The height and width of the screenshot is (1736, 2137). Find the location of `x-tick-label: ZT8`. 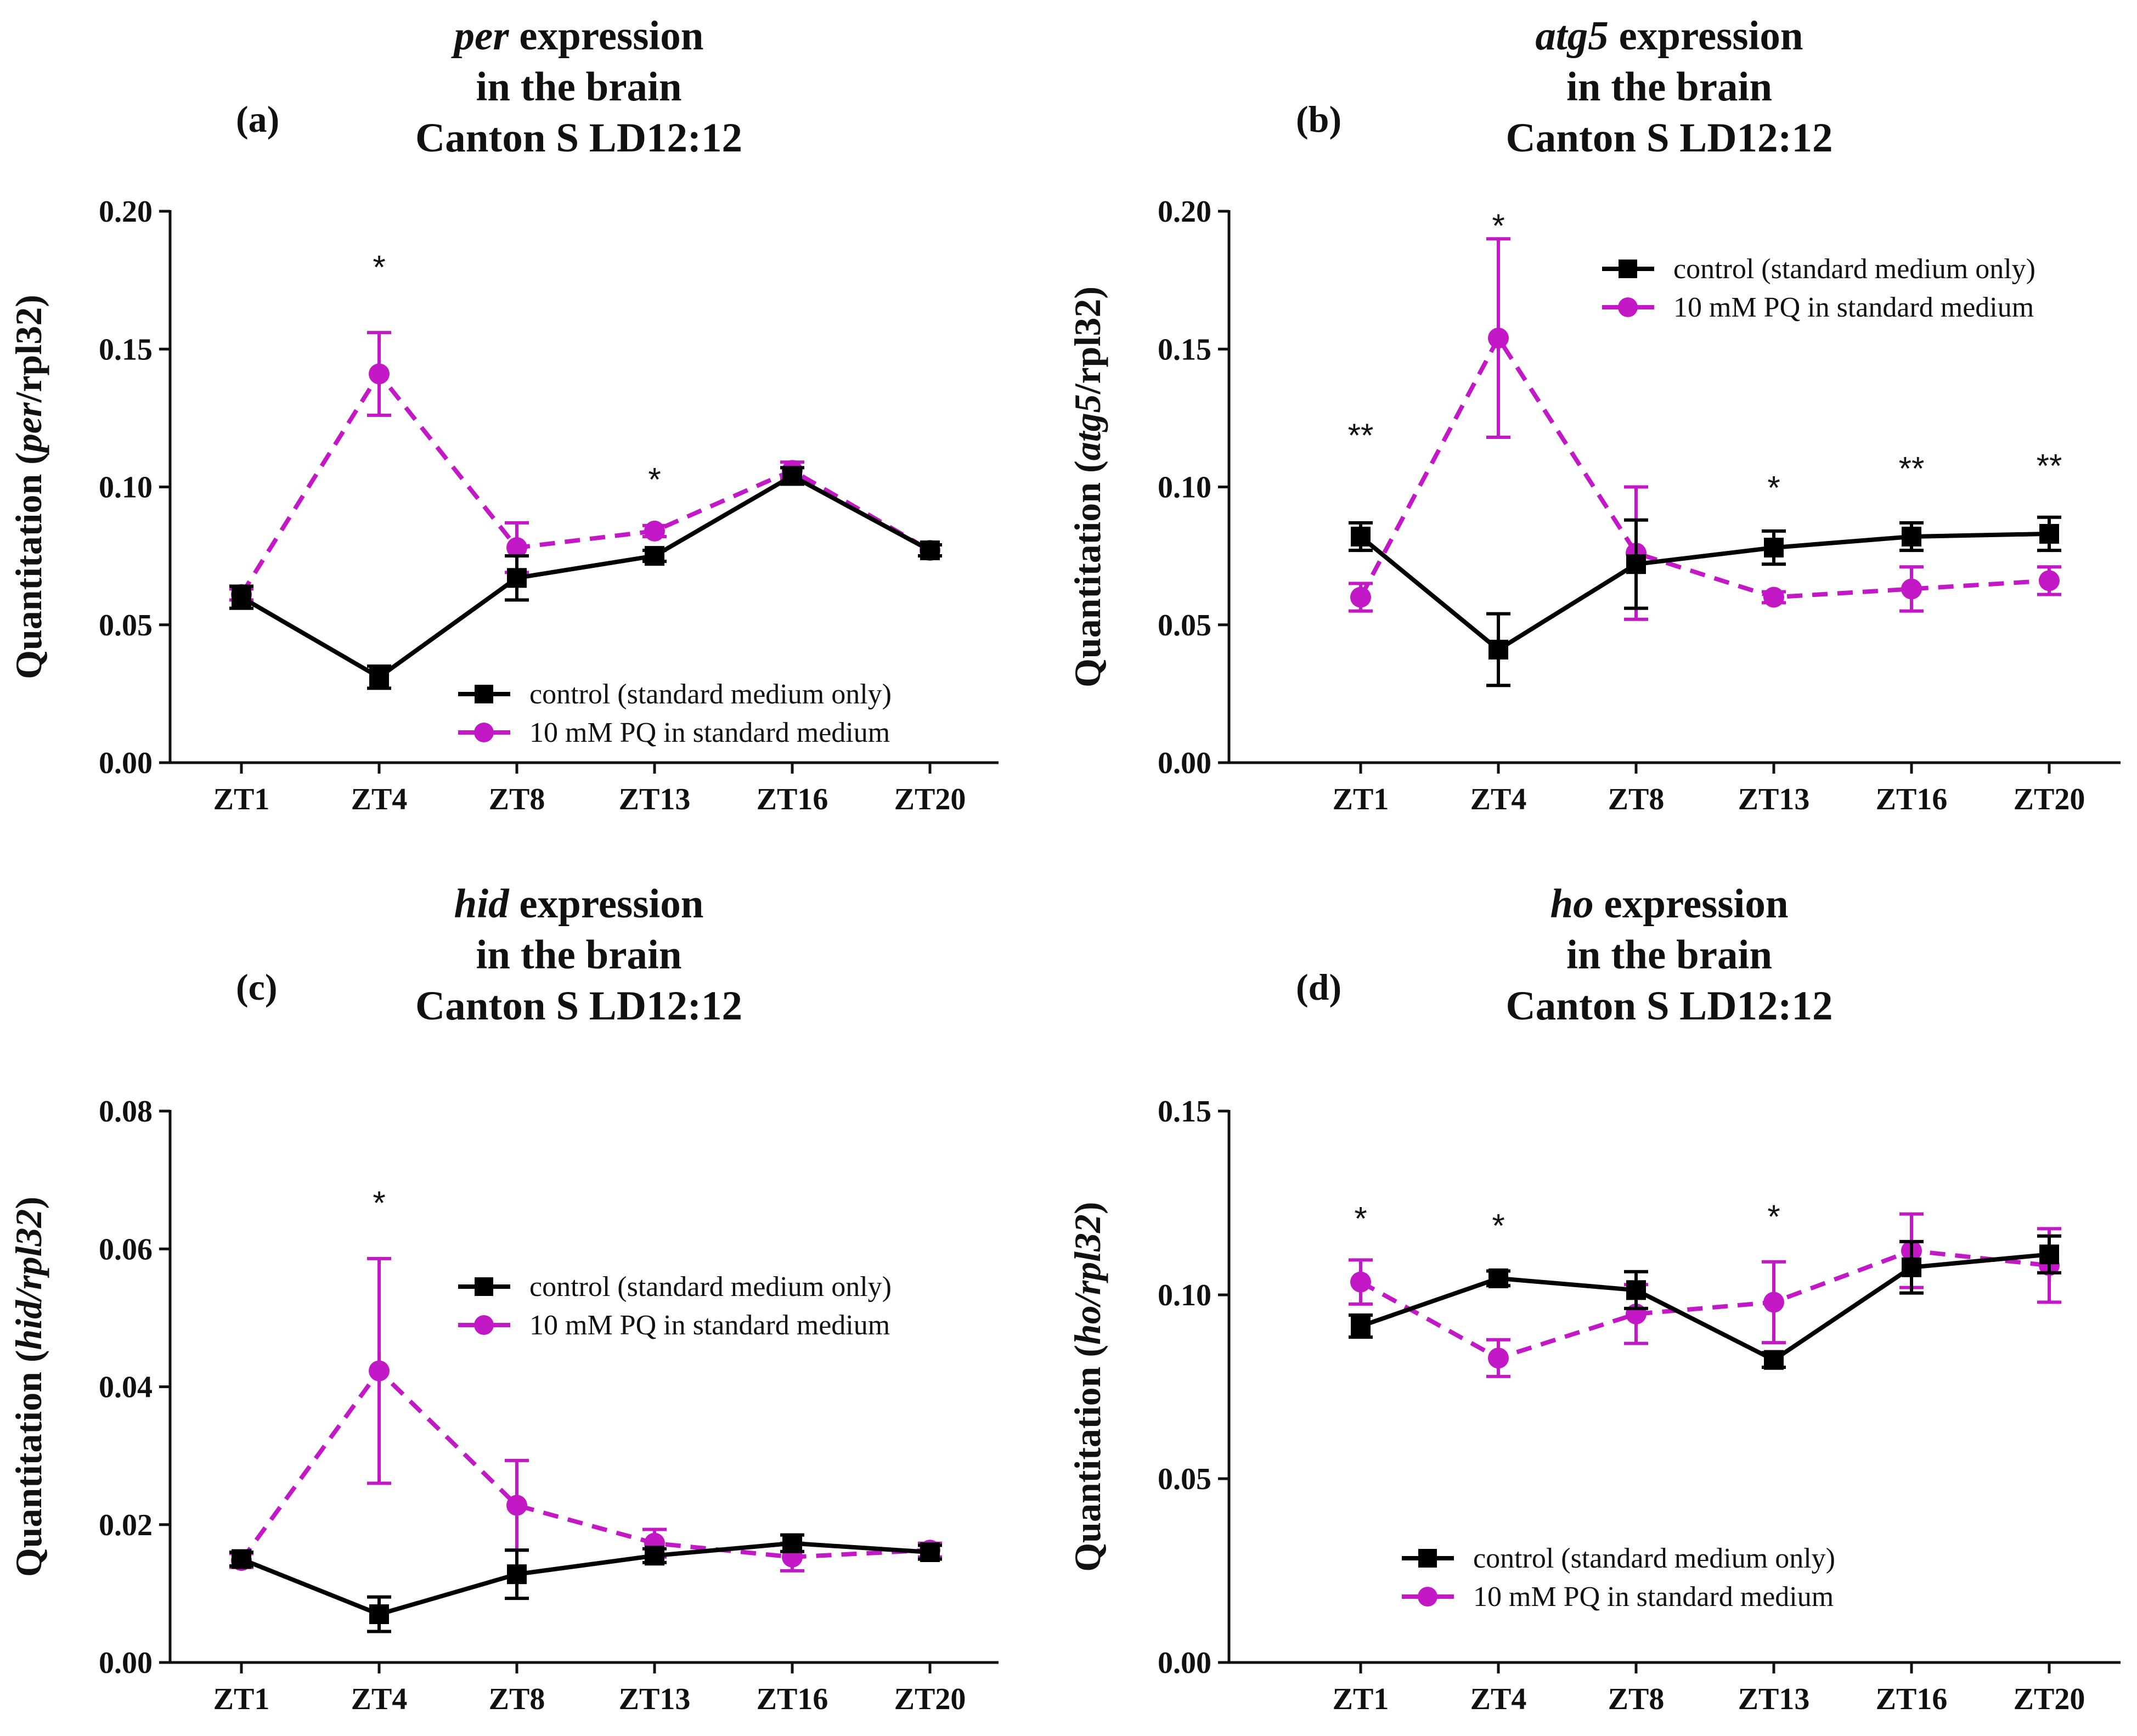

x-tick-label: ZT8 is located at coordinates (1636, 799).